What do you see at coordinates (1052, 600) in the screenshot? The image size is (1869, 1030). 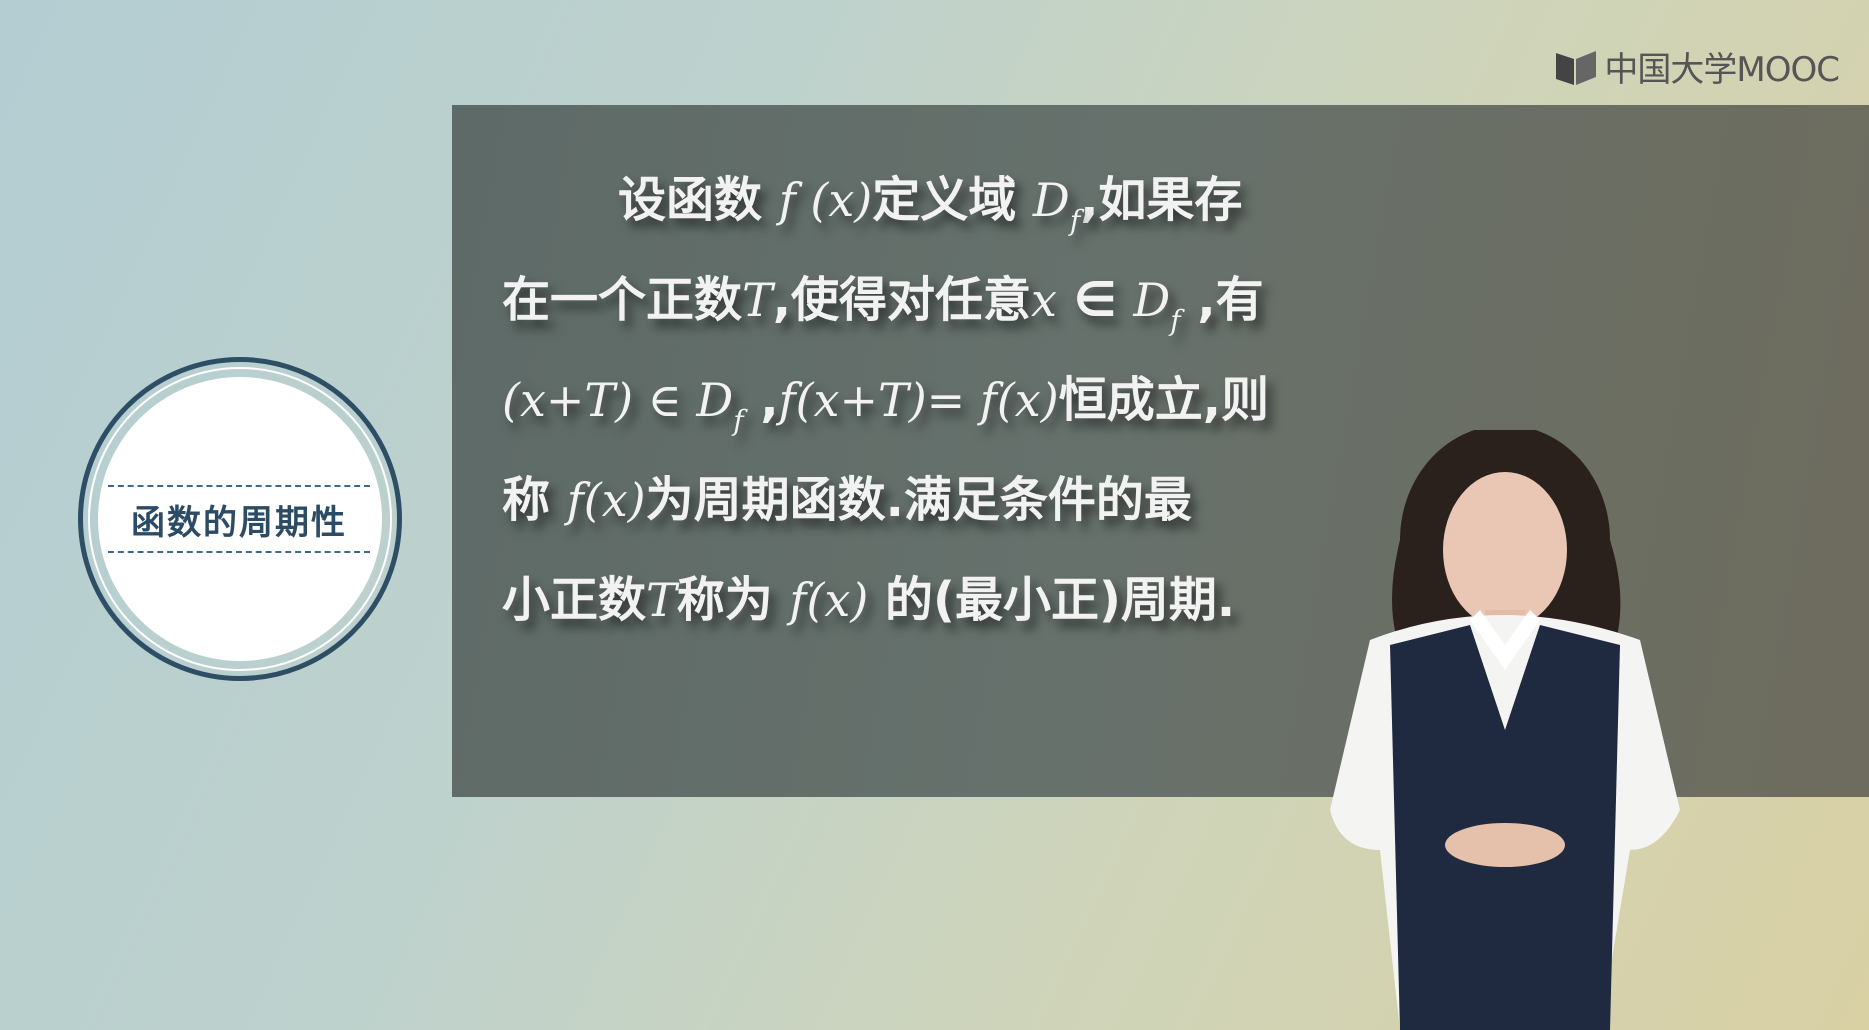 I see `text-segment: 的(最小正)周期.` at bounding box center [1052, 600].